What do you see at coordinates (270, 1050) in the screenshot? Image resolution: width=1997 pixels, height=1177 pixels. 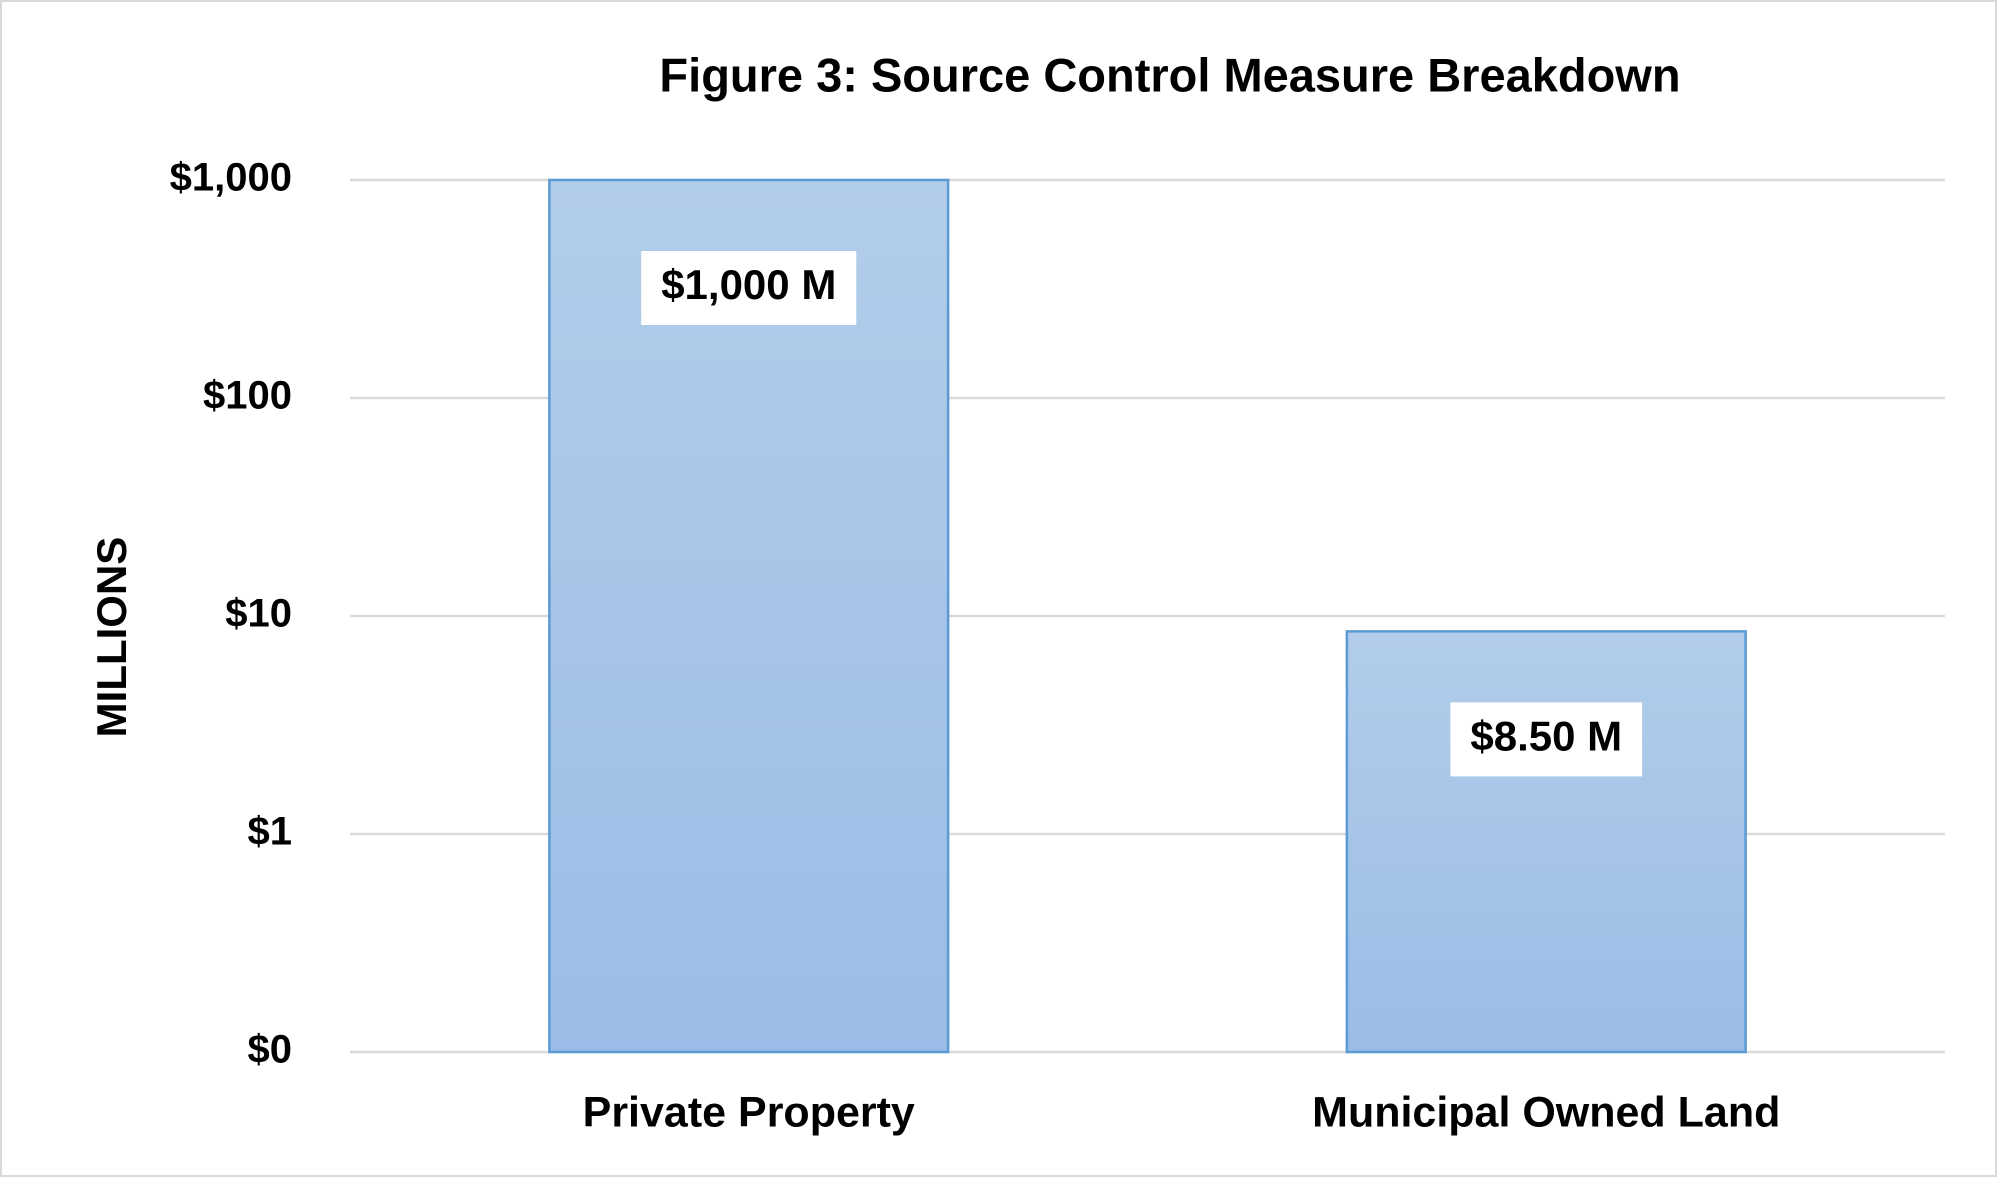 I see `y-tick-label: $0` at bounding box center [270, 1050].